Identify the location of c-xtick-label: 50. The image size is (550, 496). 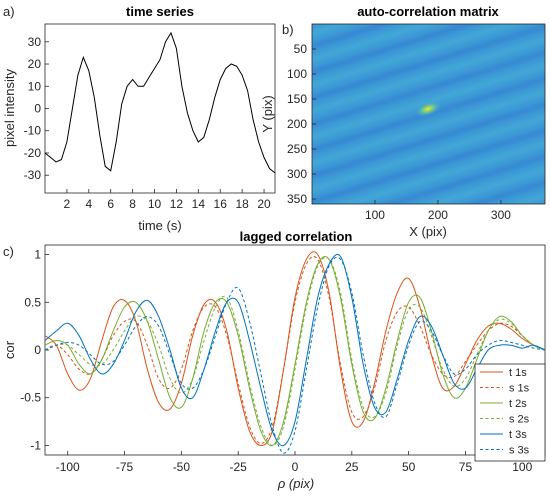
(409, 467).